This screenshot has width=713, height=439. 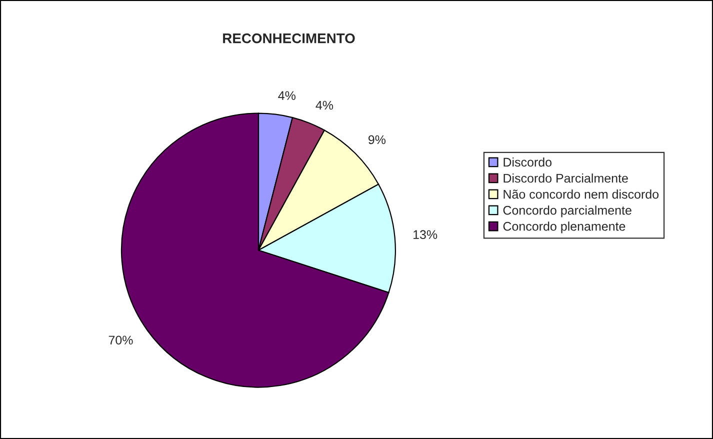 I want to click on legend-label: Discordo, so click(x=528, y=162).